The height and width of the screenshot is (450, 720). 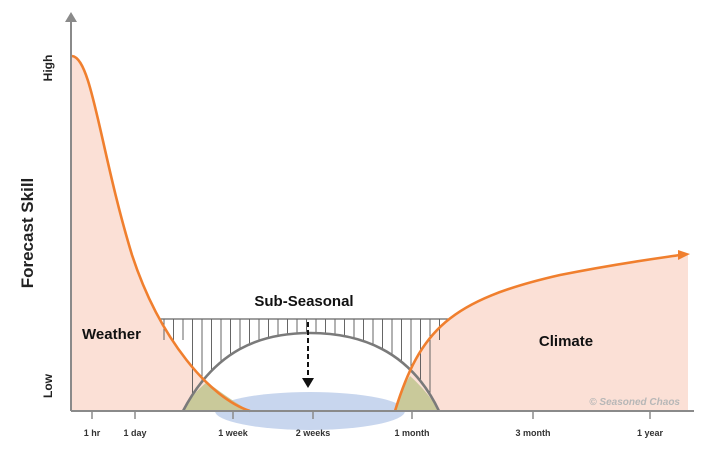 I want to click on climate-arrowhead, so click(x=684, y=255).